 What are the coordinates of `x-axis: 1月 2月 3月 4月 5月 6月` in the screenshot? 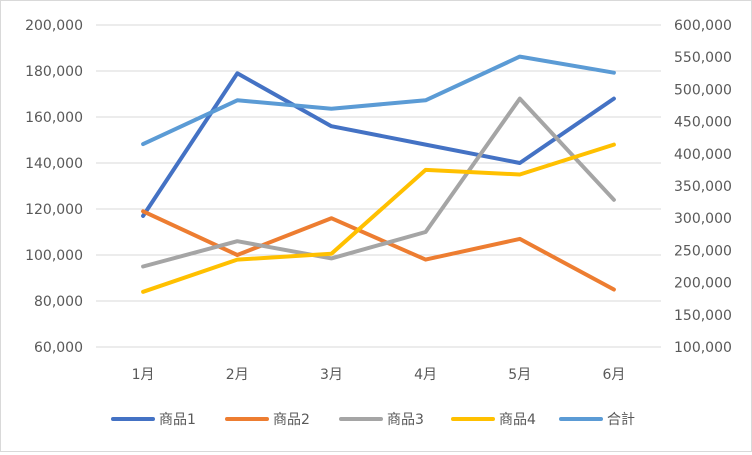 It's located at (379, 375).